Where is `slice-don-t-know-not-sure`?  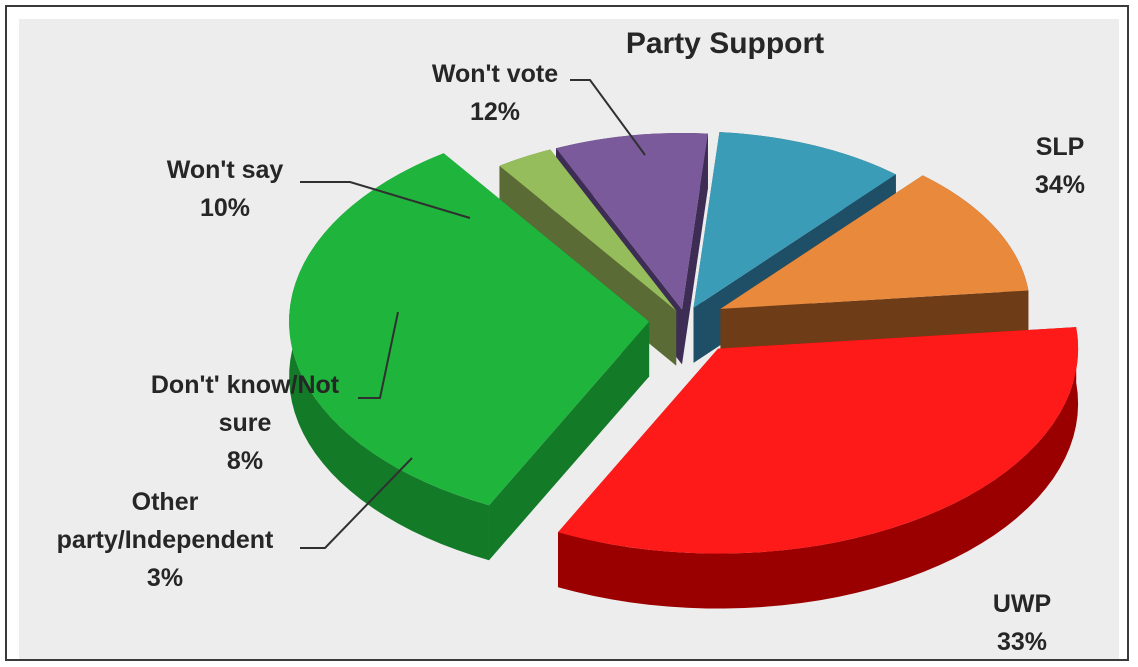 slice-don-t-know-not-sure is located at coordinates (632, 221).